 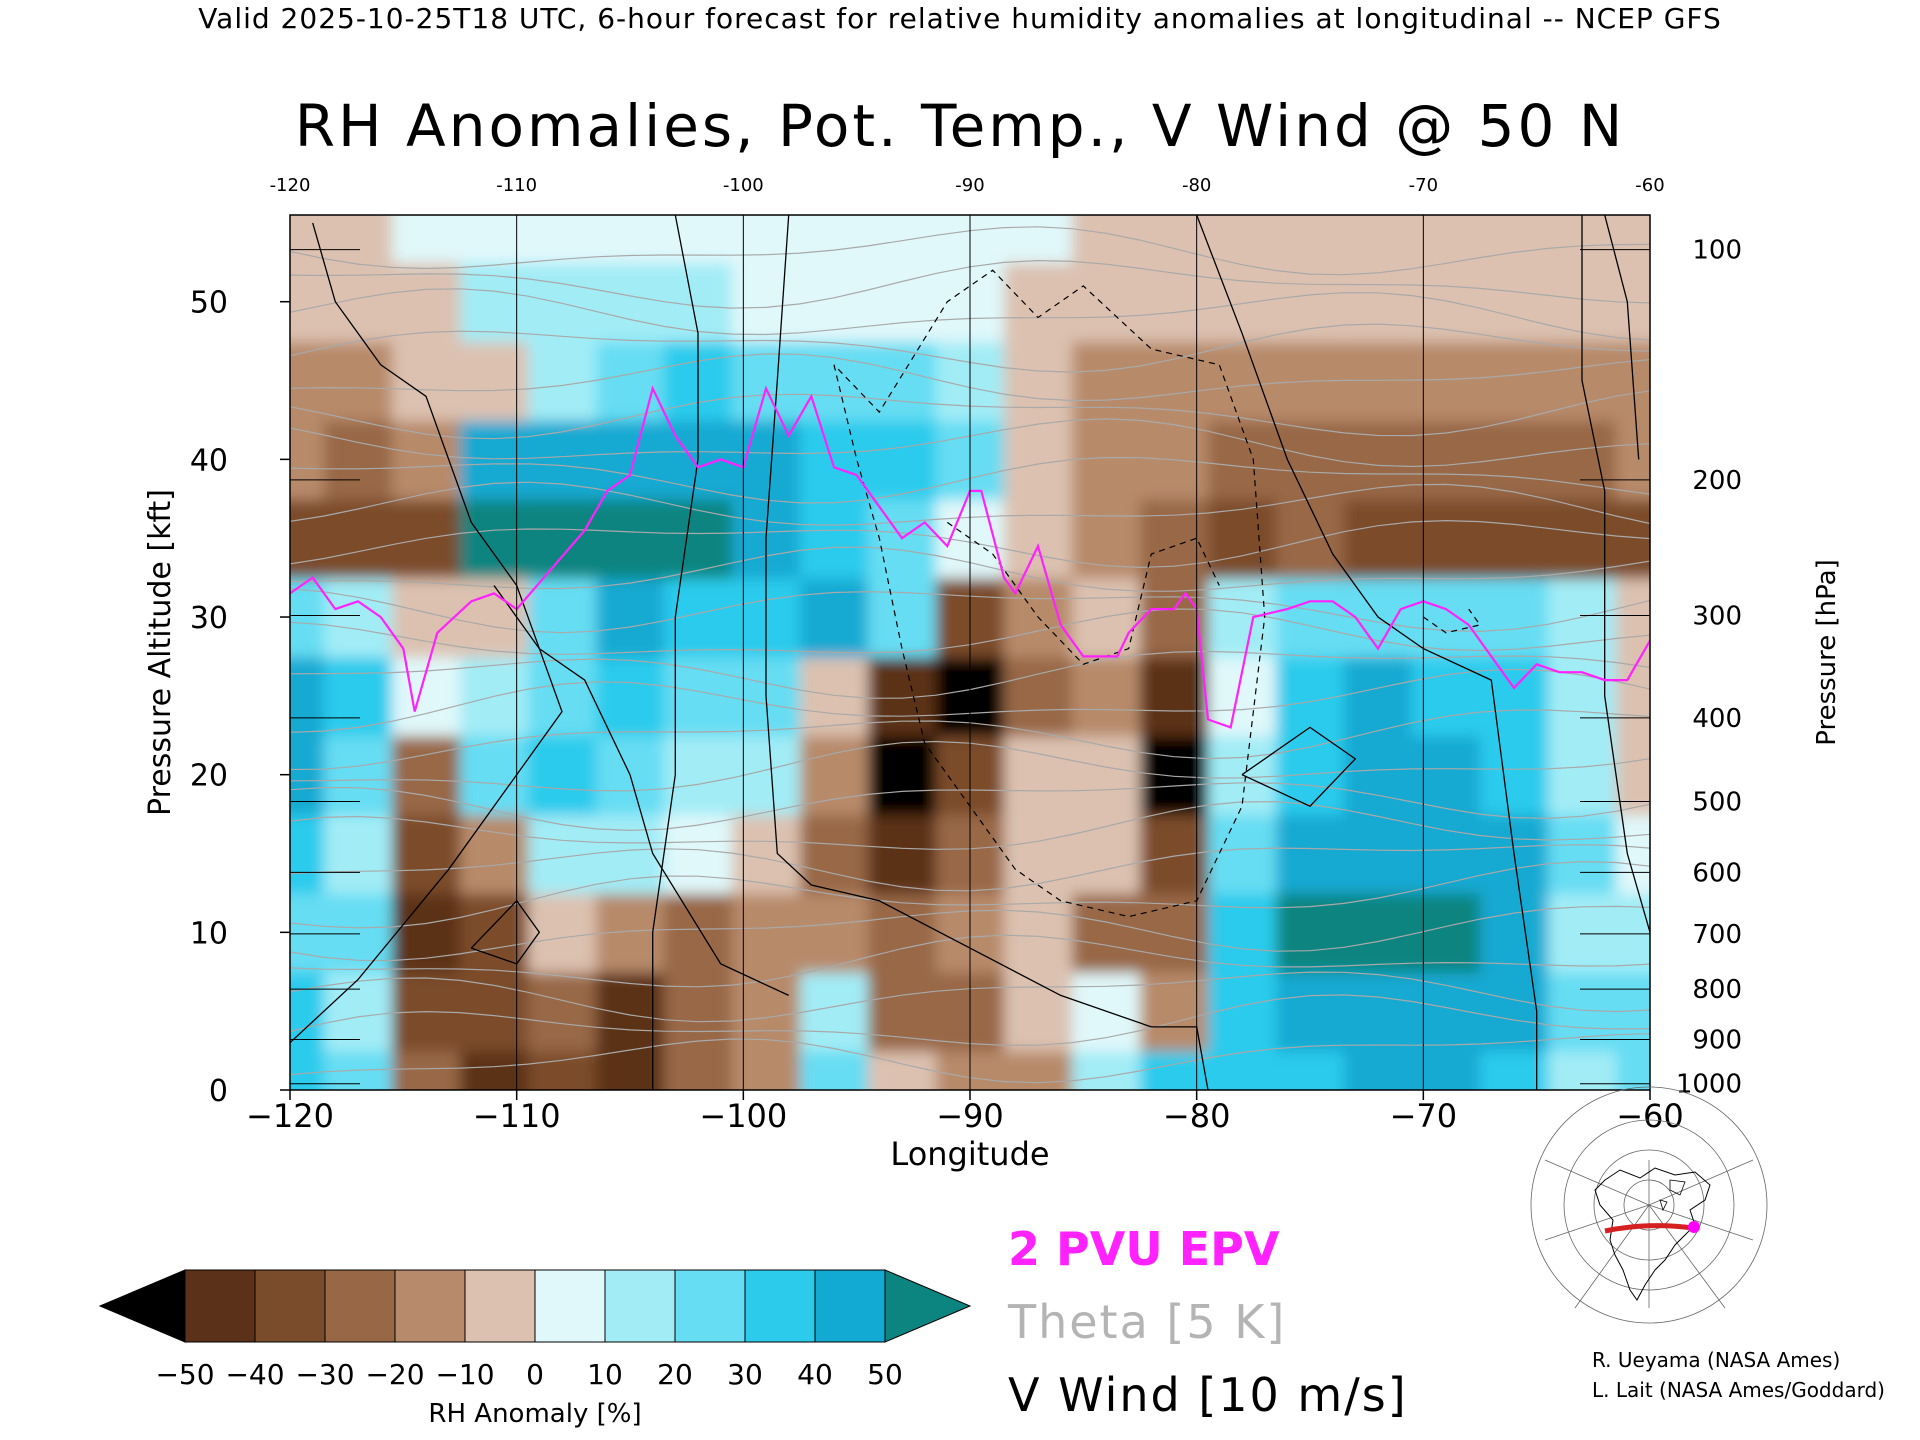 I want to click on x-tick-label: −80, so click(x=1197, y=1116).